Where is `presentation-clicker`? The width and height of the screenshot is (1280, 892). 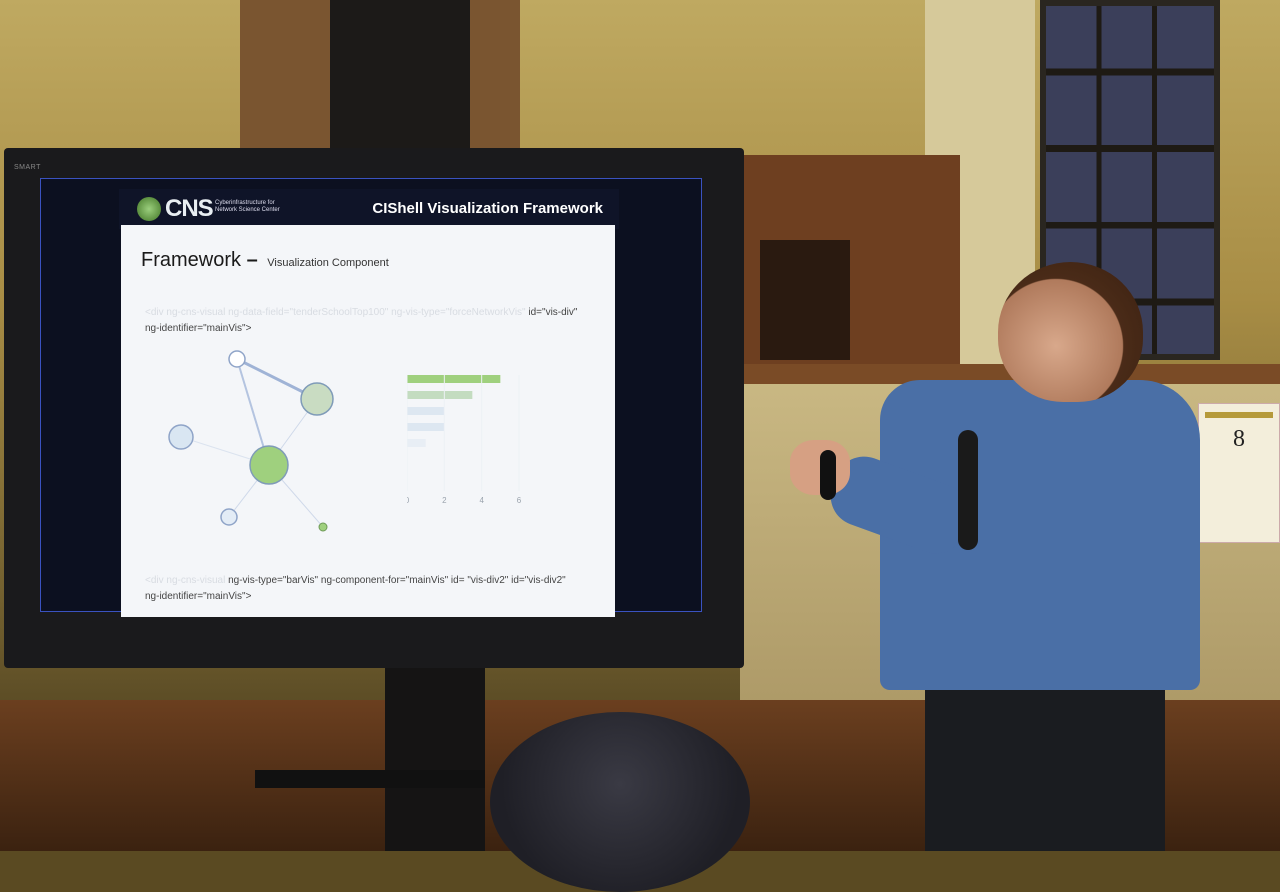
presentation-clicker is located at coordinates (828, 475).